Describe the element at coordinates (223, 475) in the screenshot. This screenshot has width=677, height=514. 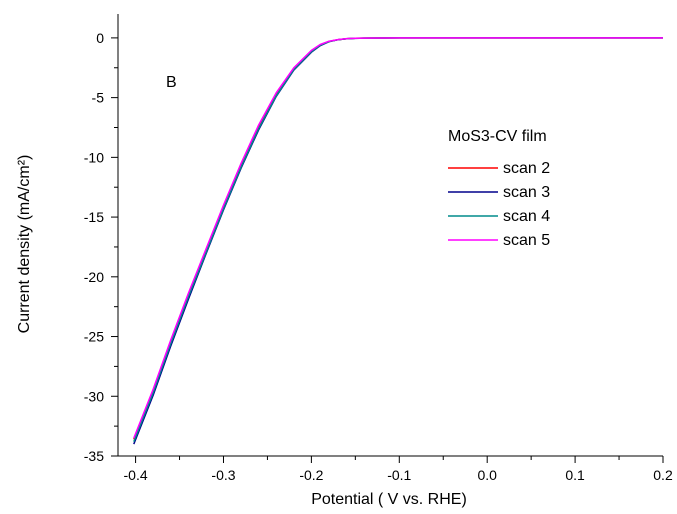
I see `x-tick-label: -0.3` at that location.